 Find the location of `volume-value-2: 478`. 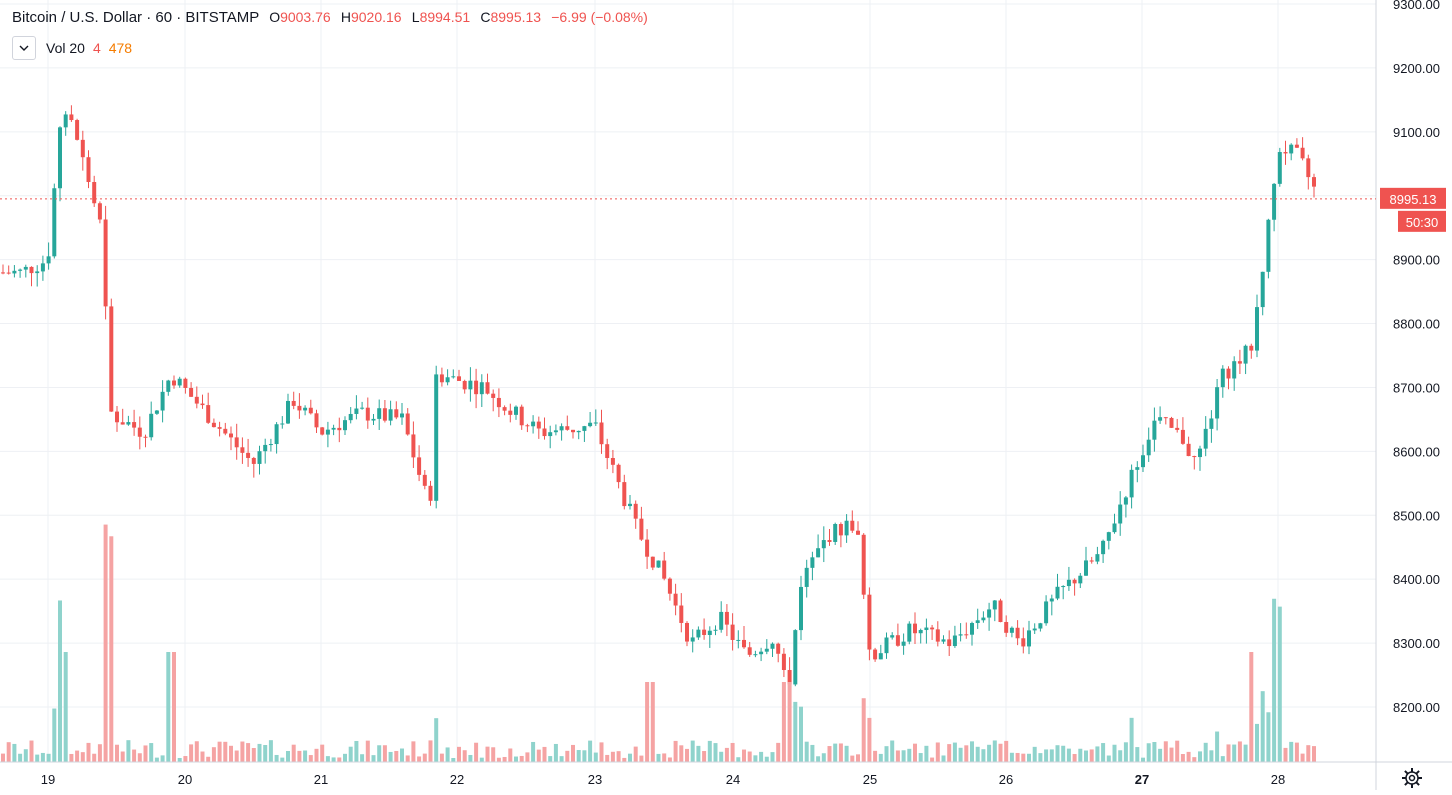

volume-value-2: 478 is located at coordinates (120, 48).